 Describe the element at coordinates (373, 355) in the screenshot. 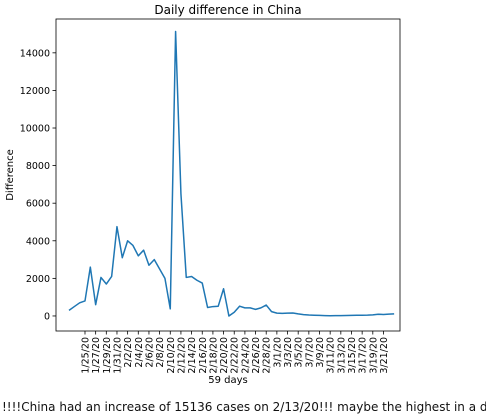

I see `x-tick-label: 3/19/20` at that location.